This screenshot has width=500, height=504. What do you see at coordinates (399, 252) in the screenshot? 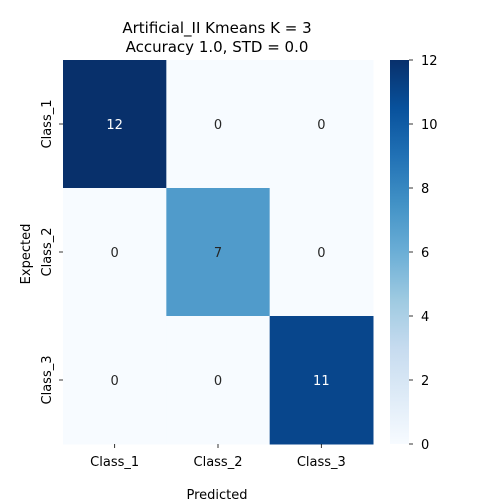
I see `colorbar` at bounding box center [399, 252].